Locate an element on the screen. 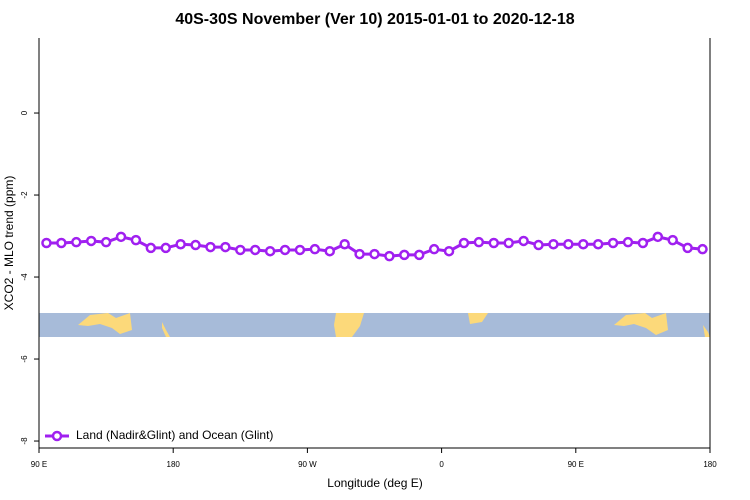 This screenshot has height=500, width=750. ocean is located at coordinates (374, 325).